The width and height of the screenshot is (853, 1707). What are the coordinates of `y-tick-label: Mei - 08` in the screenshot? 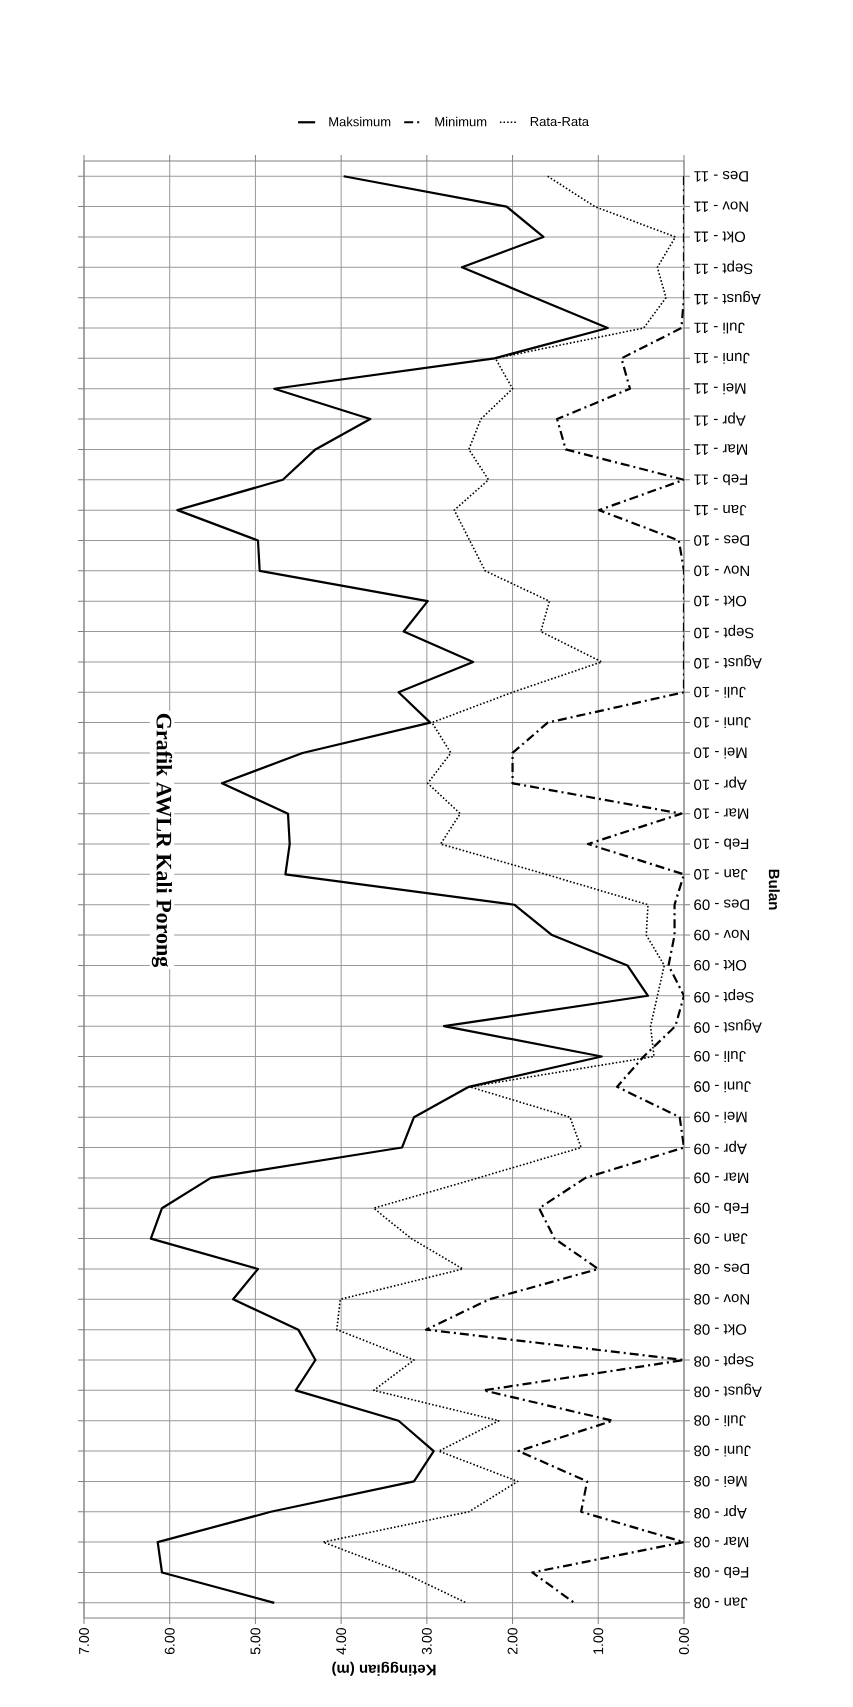 It's located at (720, 1481).